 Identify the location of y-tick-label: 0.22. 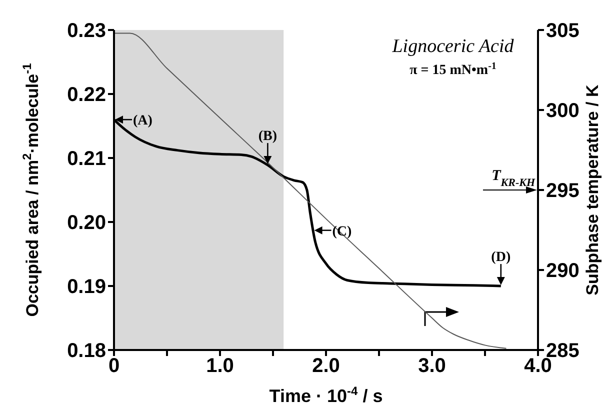
(86, 95).